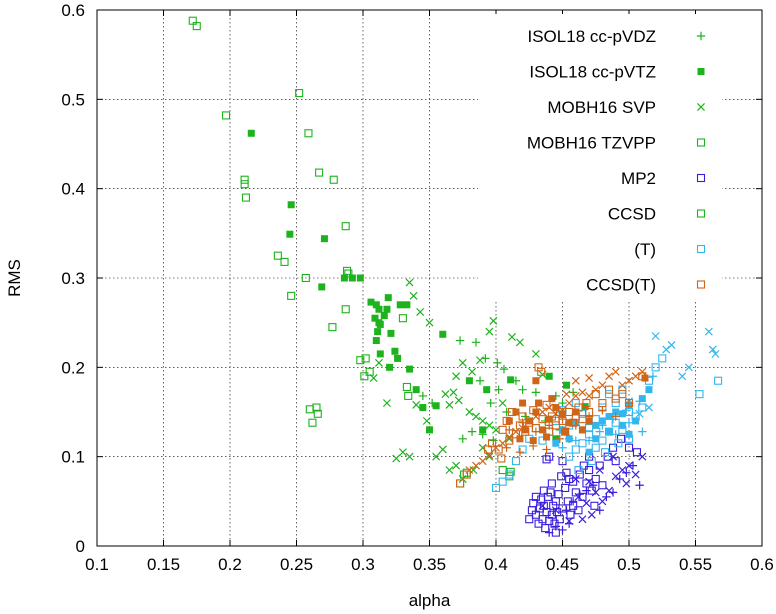 This screenshot has width=776, height=614. I want to click on legend-label: MOBH16 SVP, so click(601, 107).